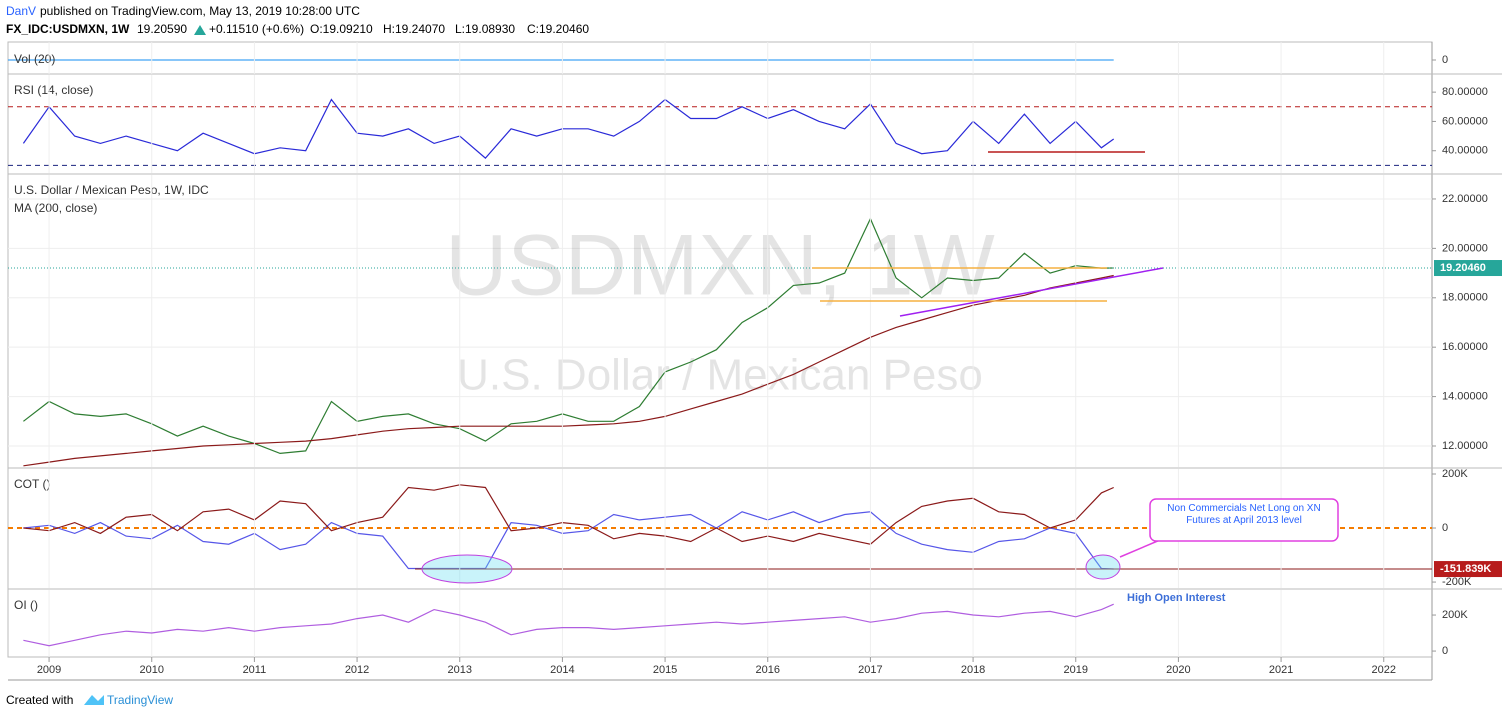 This screenshot has width=1508, height=718. What do you see at coordinates (870, 670) in the screenshot?
I see `x-tick-label: 2017` at bounding box center [870, 670].